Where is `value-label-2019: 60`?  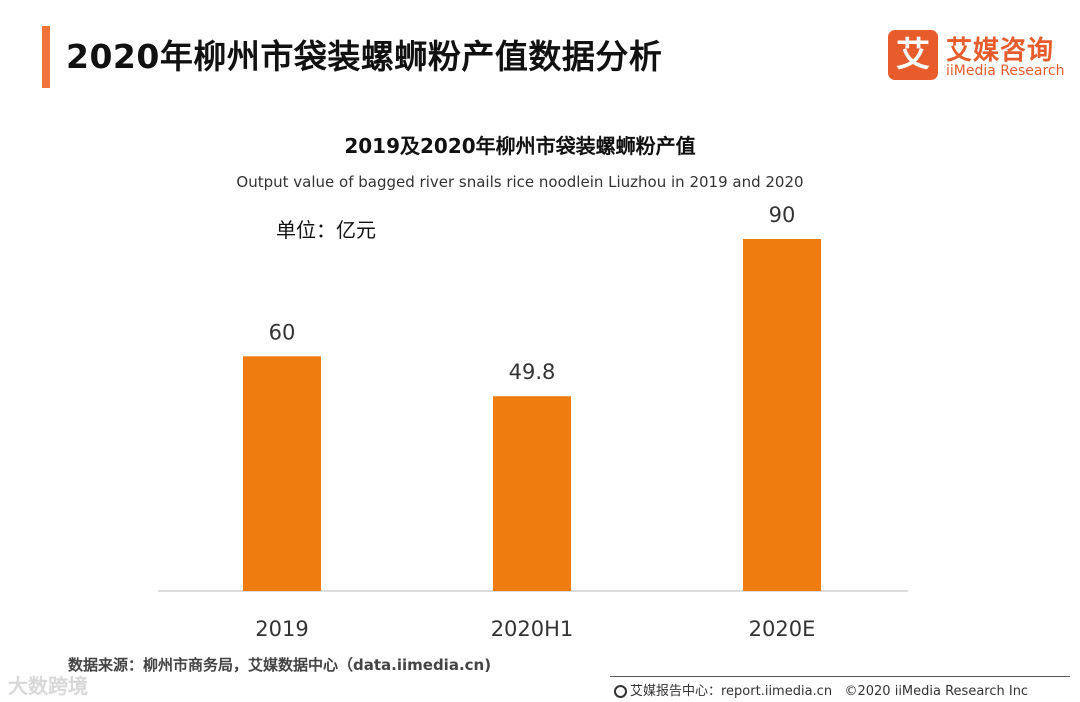
value-label-2019: 60 is located at coordinates (282, 332).